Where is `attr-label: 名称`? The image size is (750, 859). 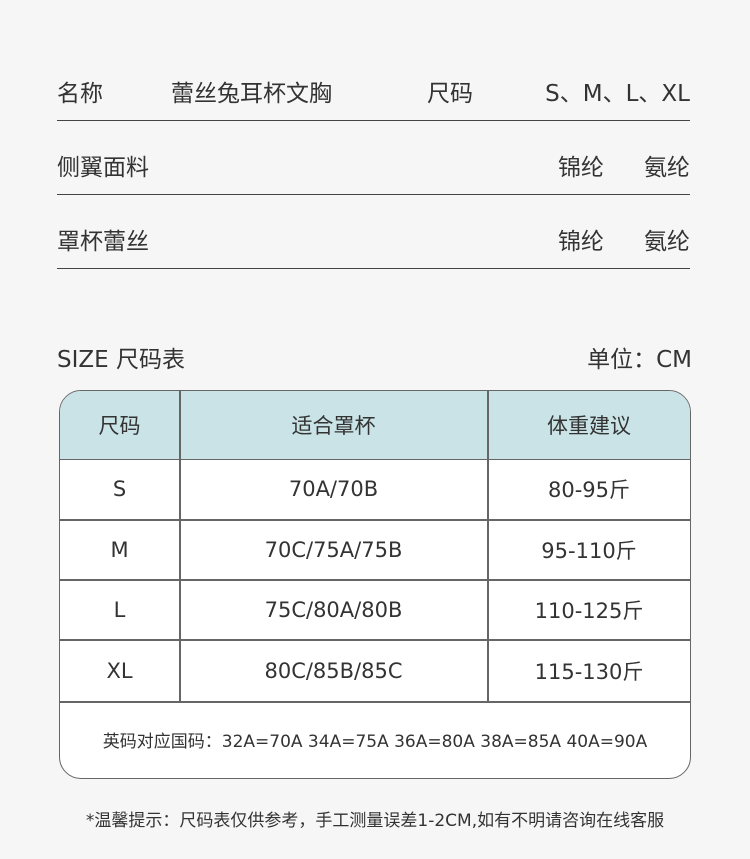
attr-label: 名称 is located at coordinates (80, 94).